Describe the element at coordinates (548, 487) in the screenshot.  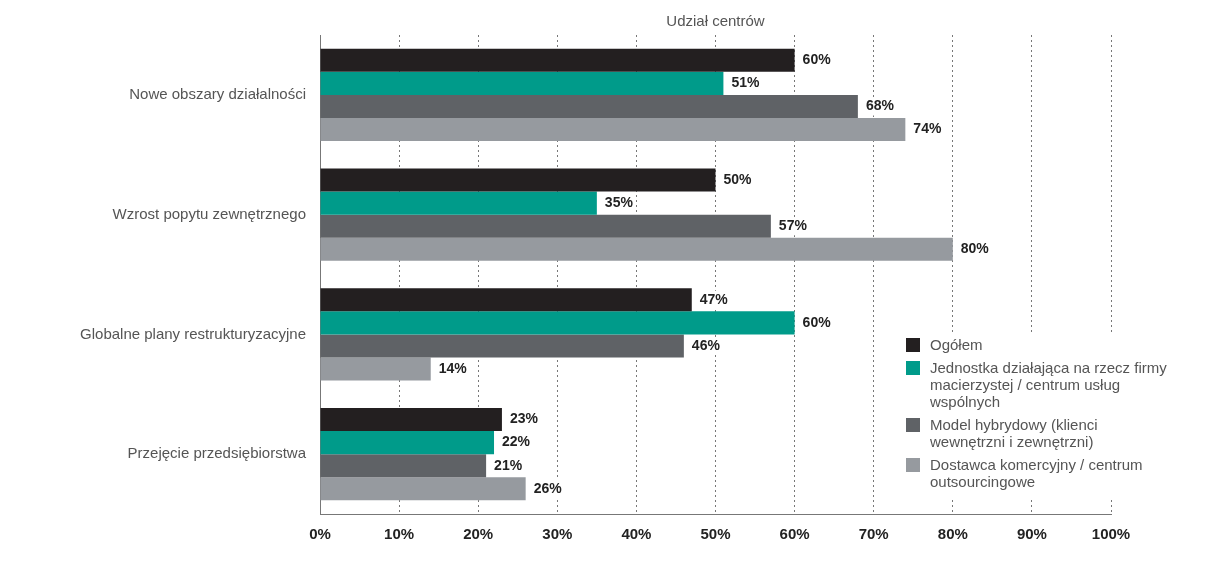
I see `data-label: 26%` at that location.